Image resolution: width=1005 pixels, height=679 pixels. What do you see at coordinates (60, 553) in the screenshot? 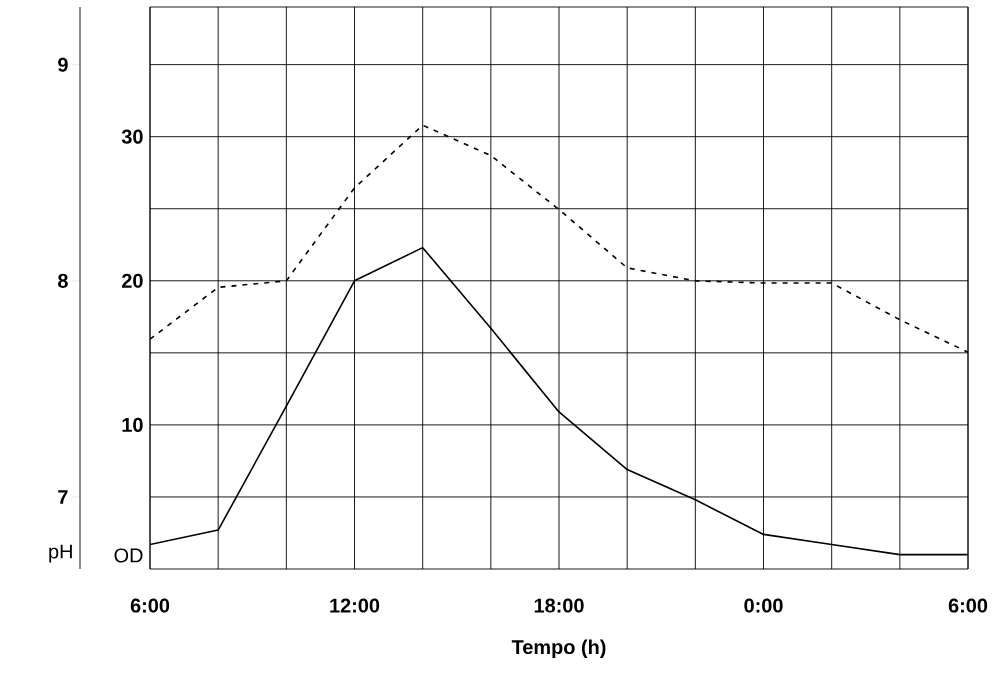
I see `y2-axis-title: pH` at bounding box center [60, 553].